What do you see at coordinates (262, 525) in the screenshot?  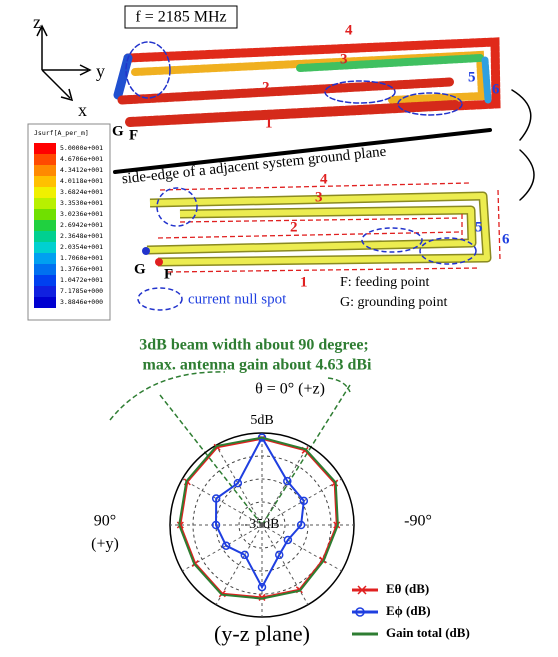 I see `grid-ring` at bounding box center [262, 525].